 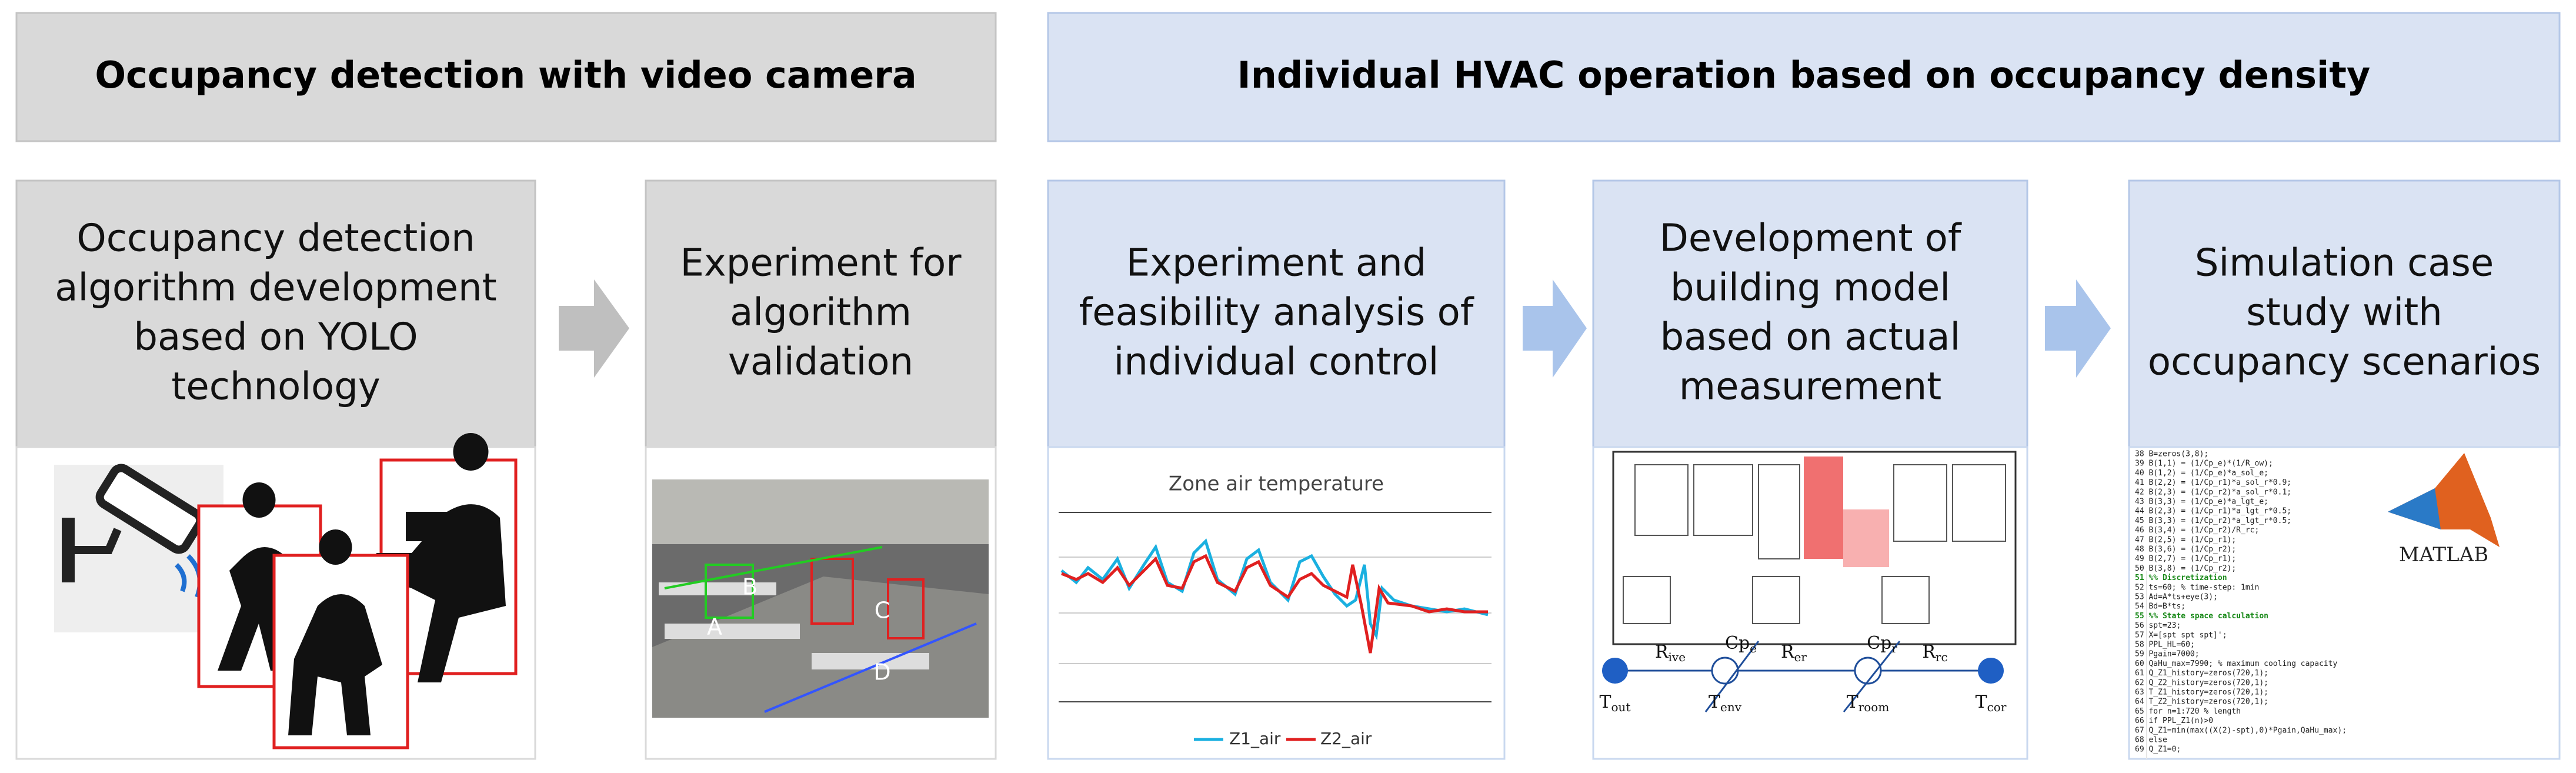 What do you see at coordinates (1804, 77) in the screenshot?
I see `header-right-box` at bounding box center [1804, 77].